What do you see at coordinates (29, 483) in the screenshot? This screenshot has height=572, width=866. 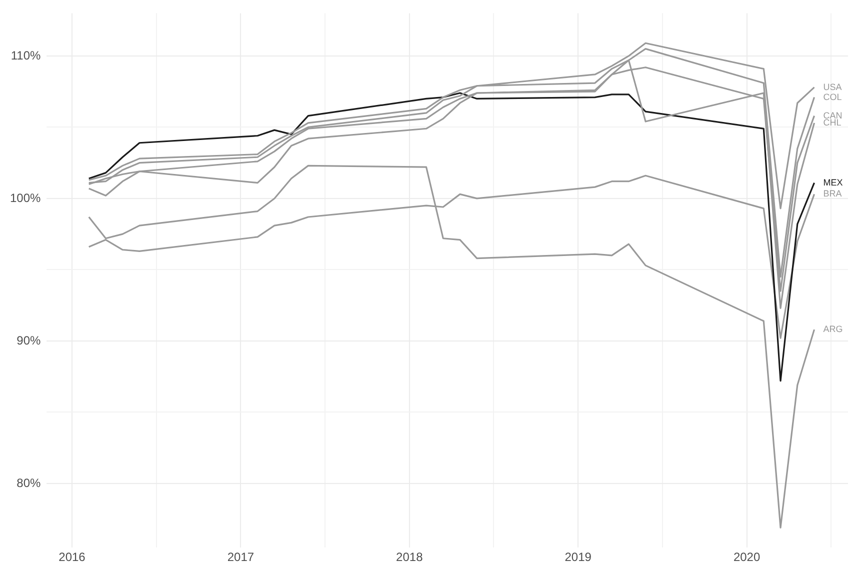 I see `y-tick-label: 80%` at bounding box center [29, 483].